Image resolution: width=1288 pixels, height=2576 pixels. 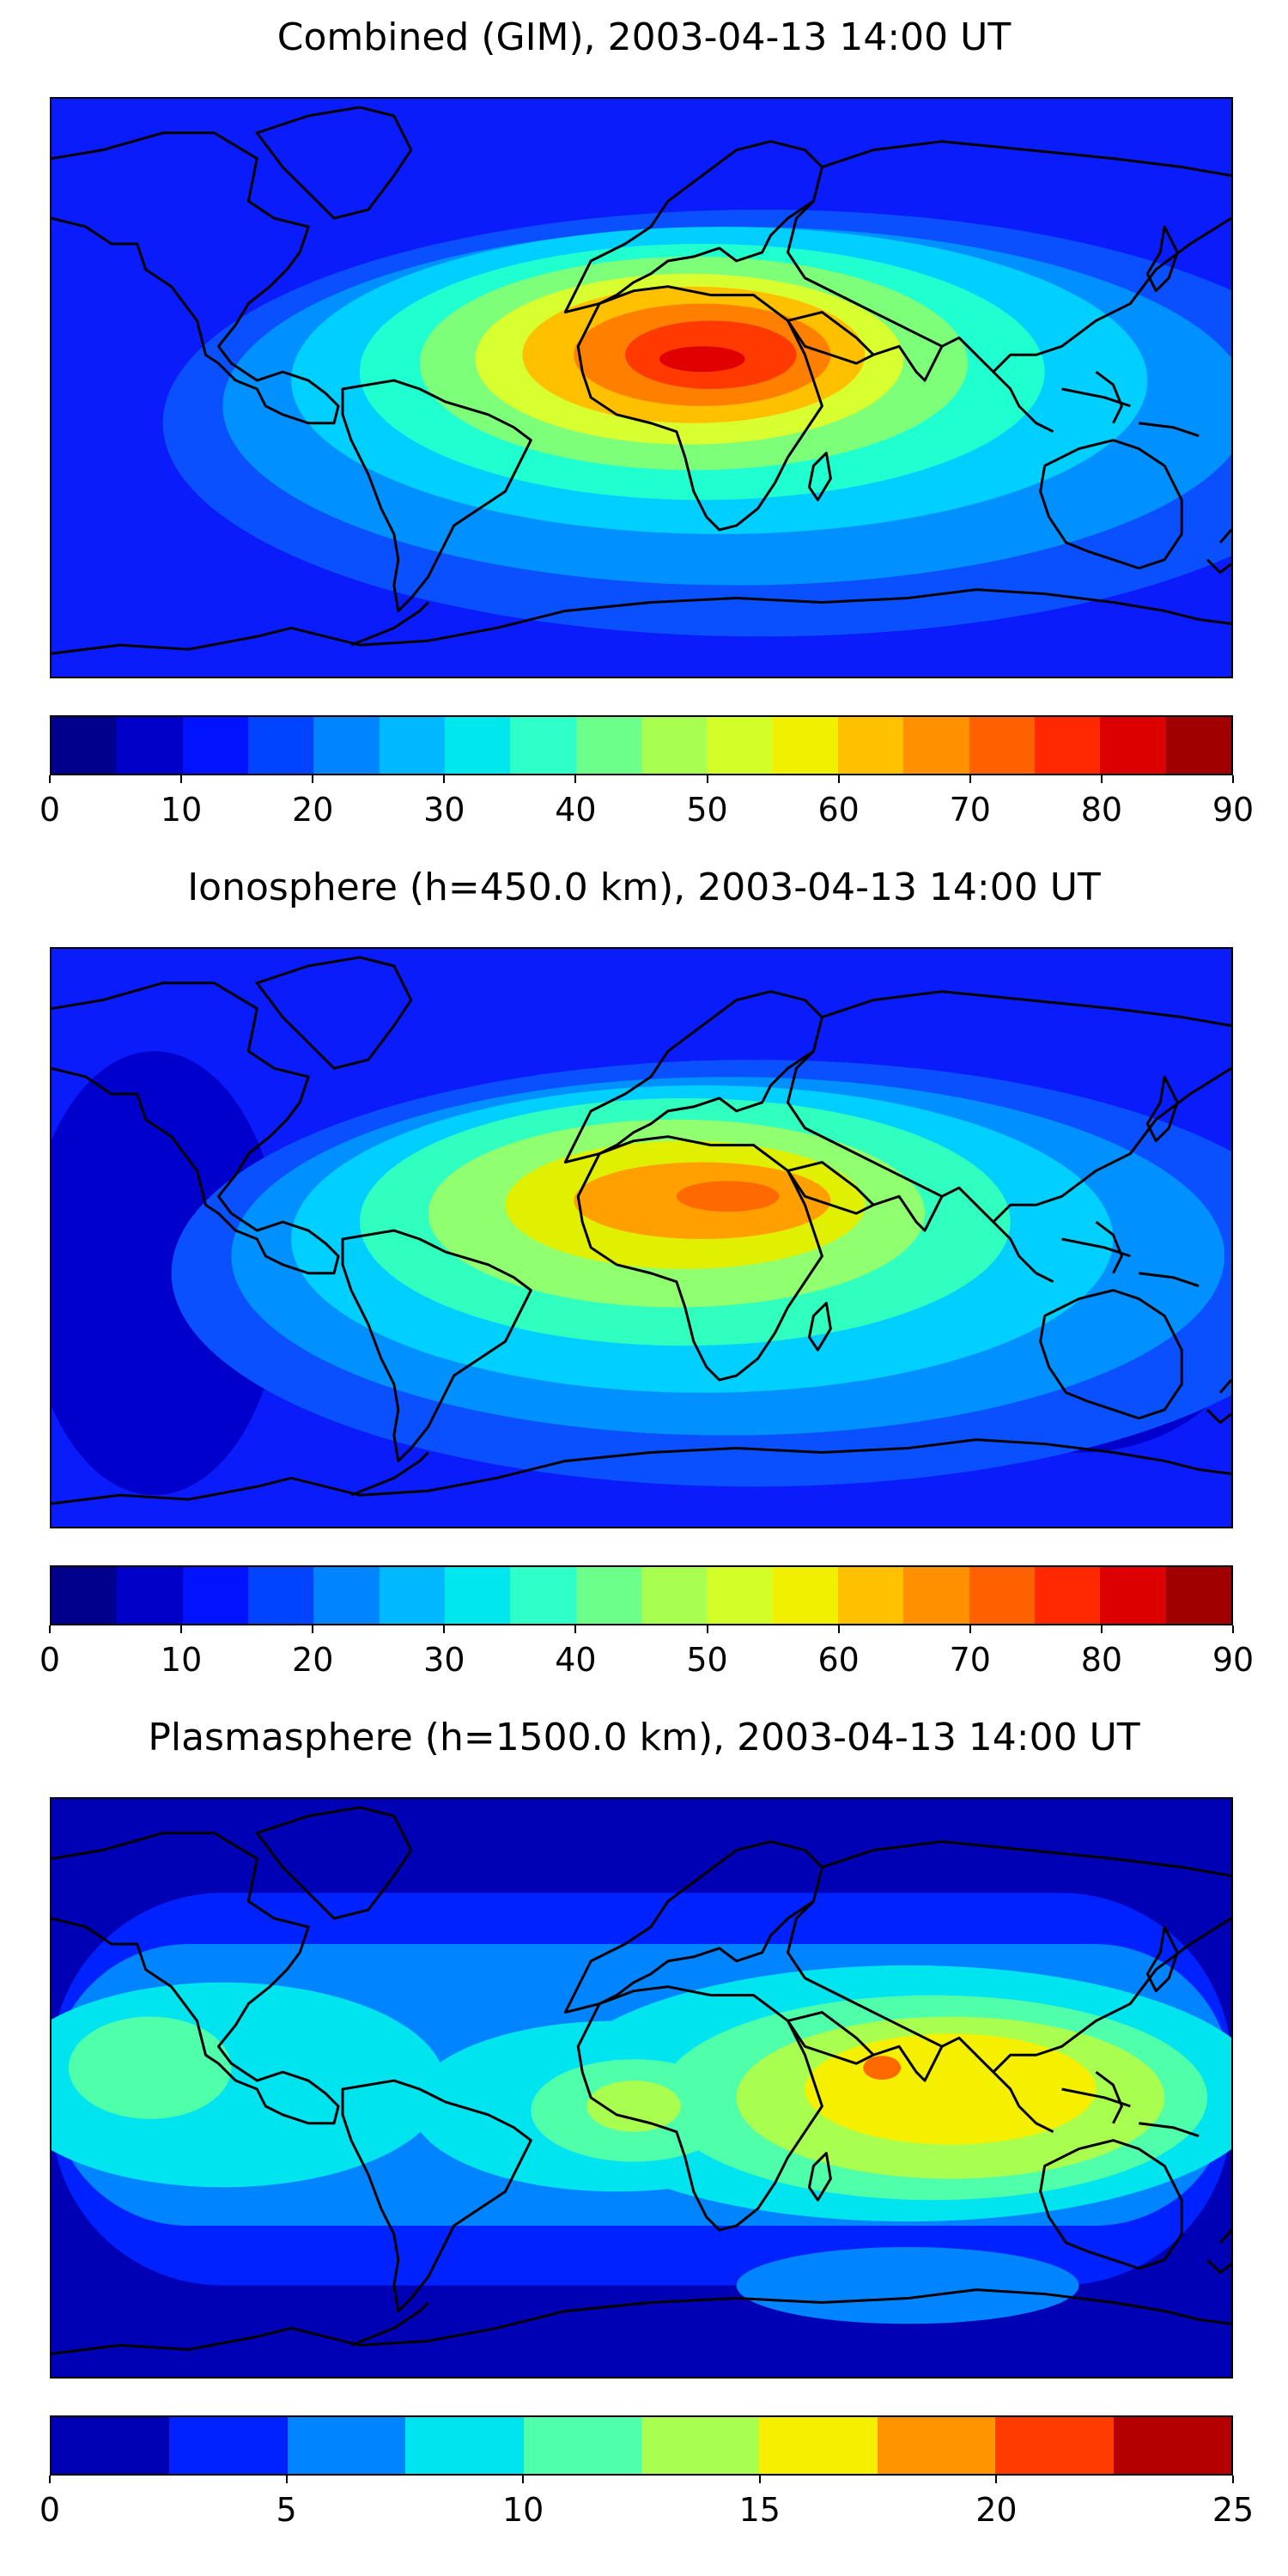 I want to click on colorbar-tick-label: 5, so click(x=286, y=2510).